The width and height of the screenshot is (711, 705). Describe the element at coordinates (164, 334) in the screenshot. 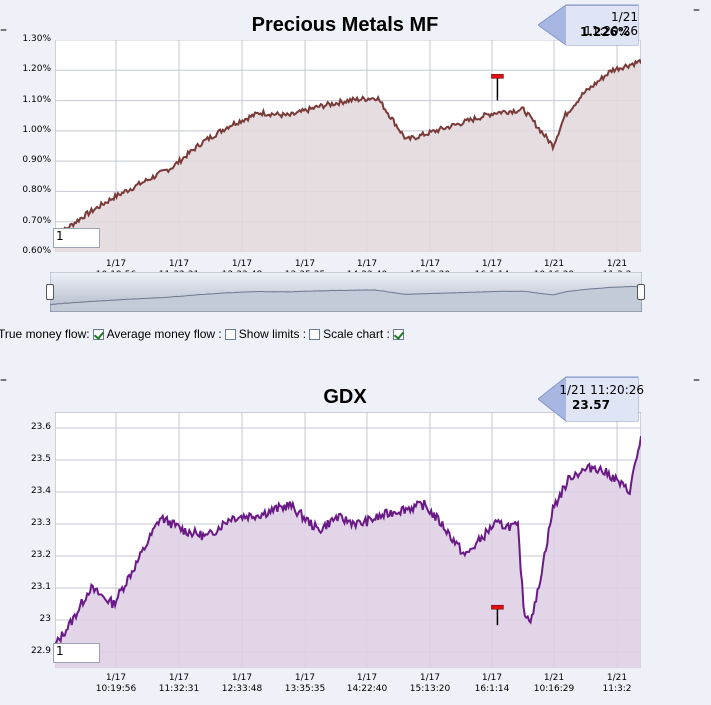

I see `average-money-flow-label: Average money flow :` at that location.